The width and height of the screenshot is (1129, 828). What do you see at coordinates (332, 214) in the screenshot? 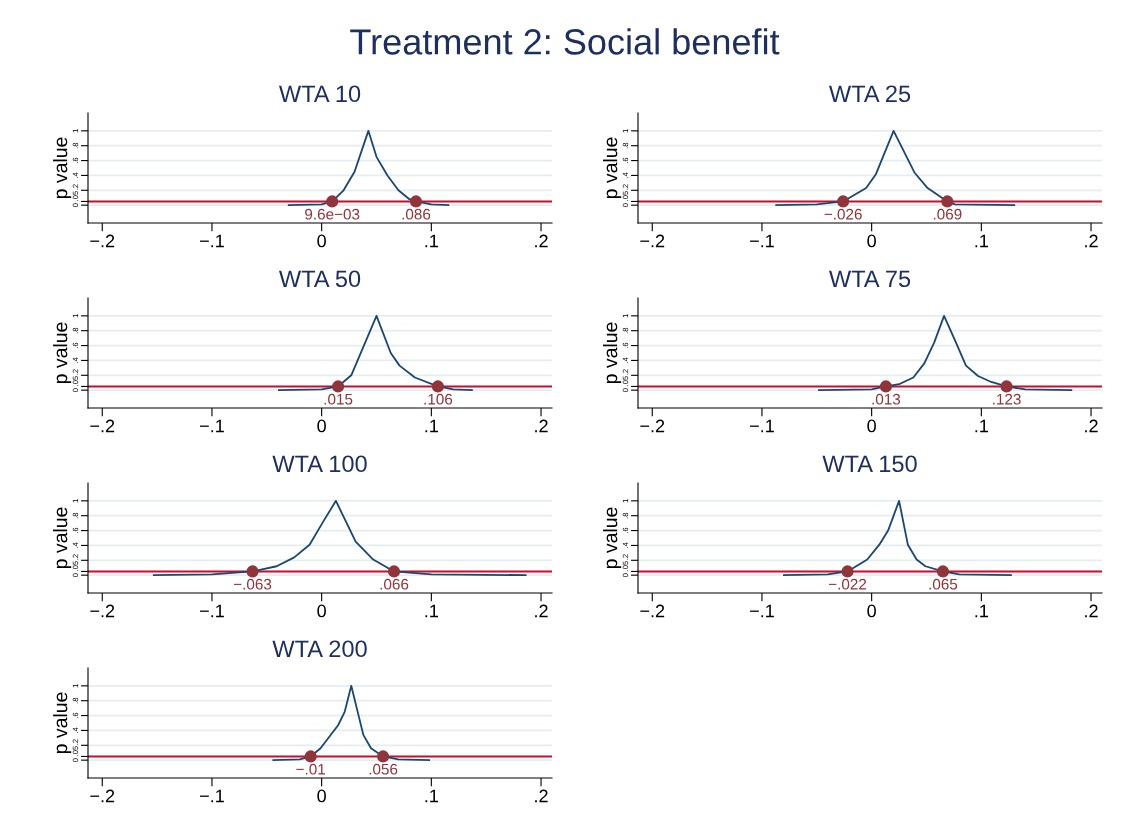
I see `annotation: 9.6e−03` at bounding box center [332, 214].